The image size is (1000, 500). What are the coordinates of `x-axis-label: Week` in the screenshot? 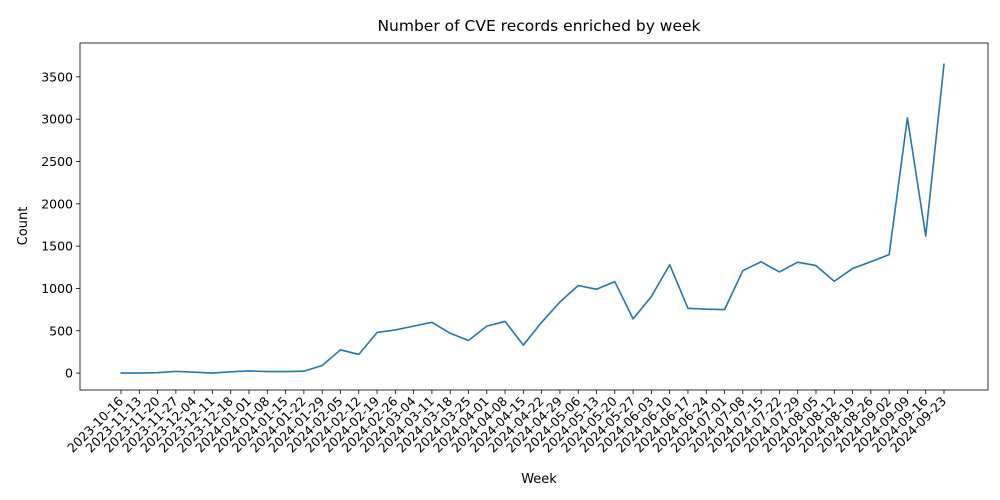 It's located at (539, 479).